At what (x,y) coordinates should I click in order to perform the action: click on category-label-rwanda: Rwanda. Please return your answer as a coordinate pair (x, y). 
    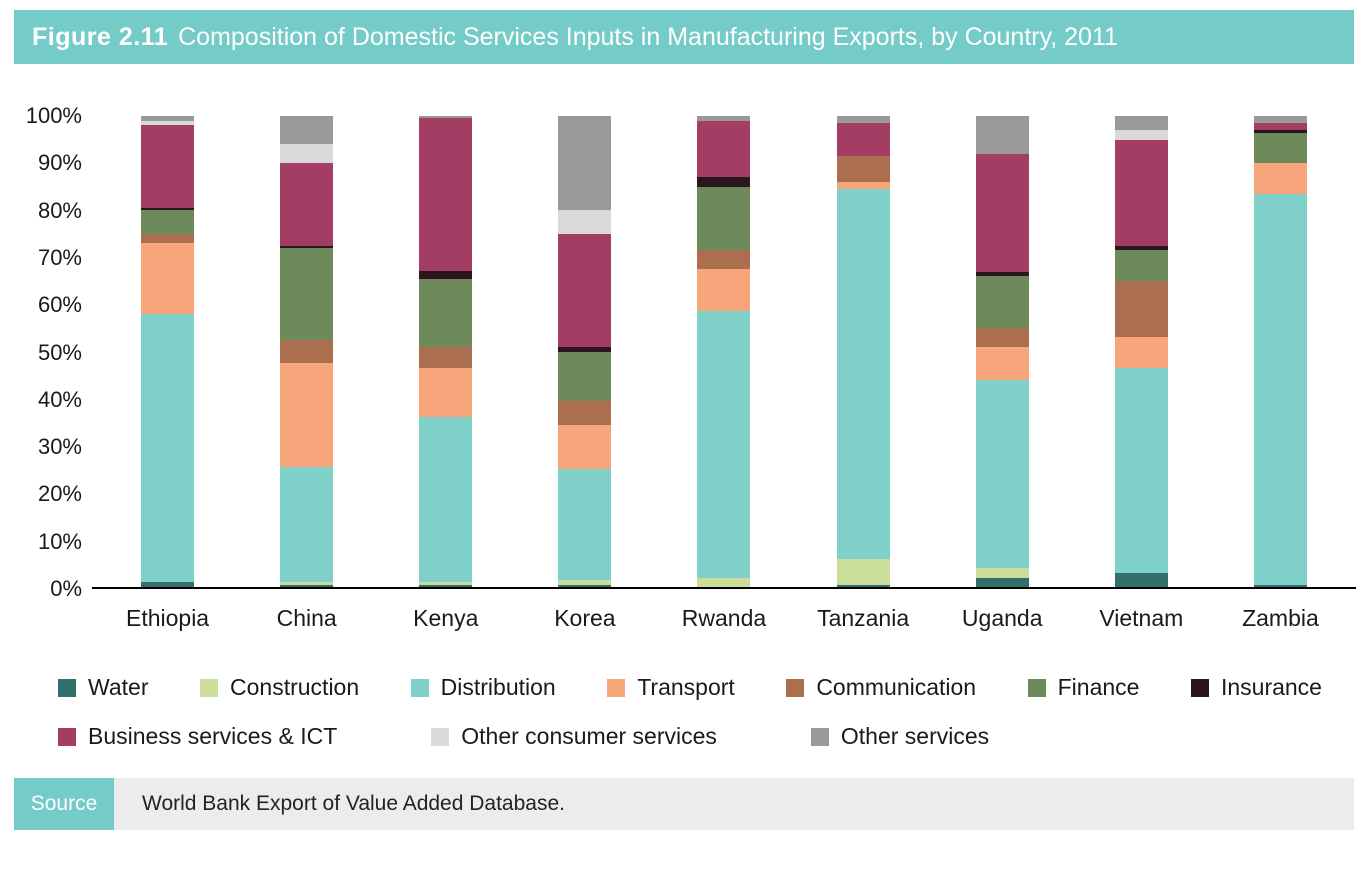
    Looking at the image, I should click on (724, 618).